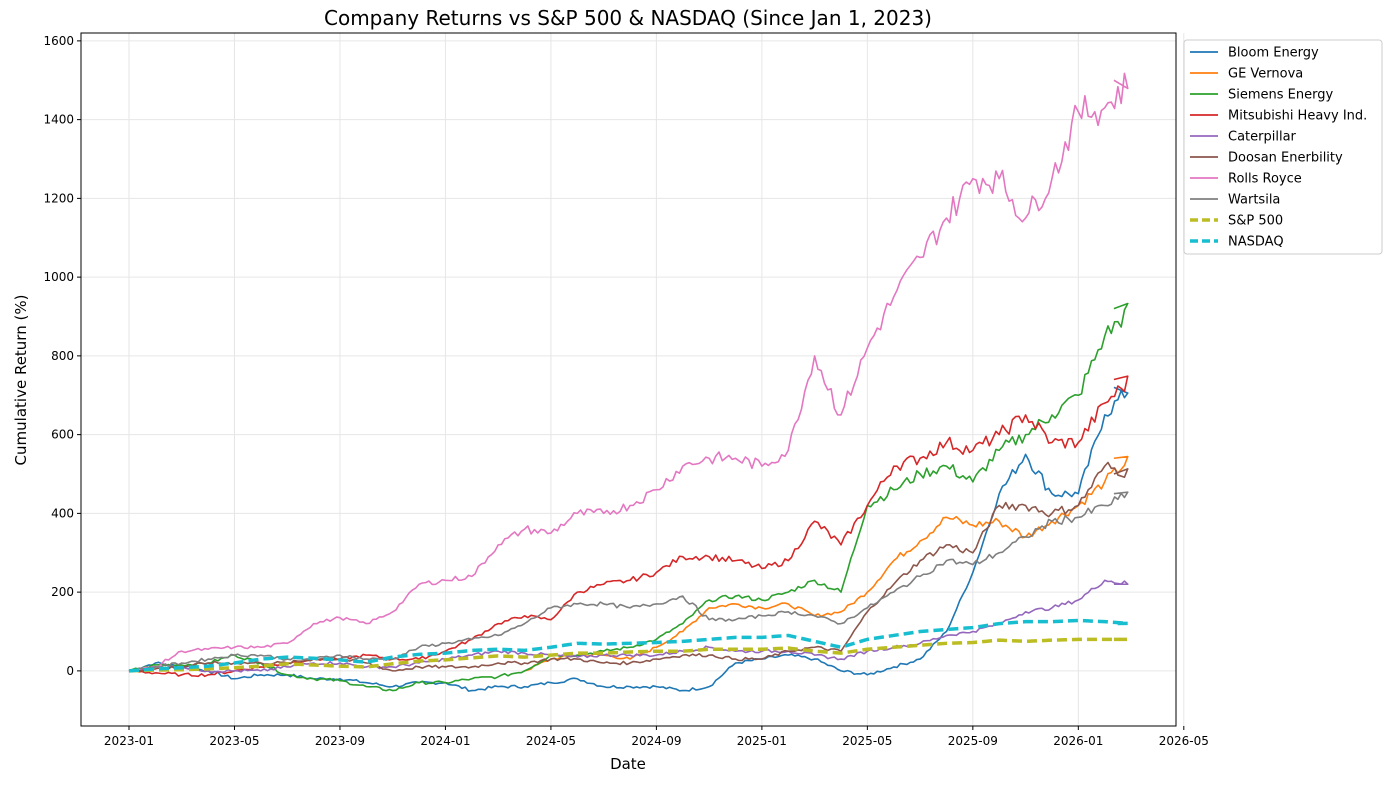 This screenshot has height=788, width=1393. What do you see at coordinates (1273, 53) in the screenshot?
I see `legend-label: Bloom Energy` at bounding box center [1273, 53].